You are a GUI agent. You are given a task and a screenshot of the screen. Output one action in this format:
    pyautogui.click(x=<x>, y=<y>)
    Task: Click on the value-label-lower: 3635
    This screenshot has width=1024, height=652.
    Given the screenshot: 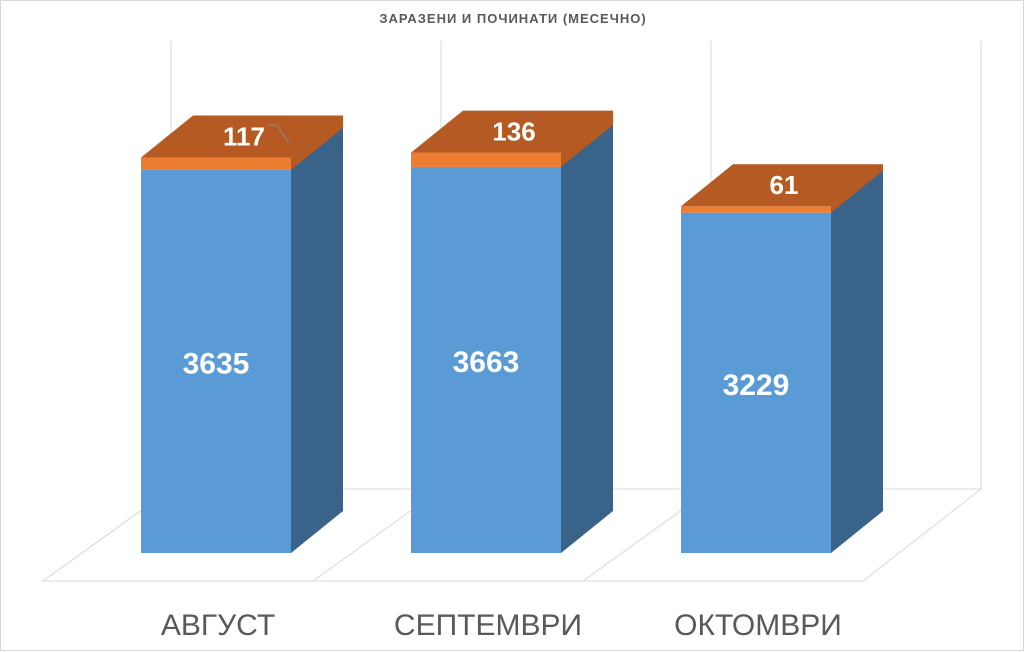 What is the action you would take?
    pyautogui.click(x=216, y=363)
    